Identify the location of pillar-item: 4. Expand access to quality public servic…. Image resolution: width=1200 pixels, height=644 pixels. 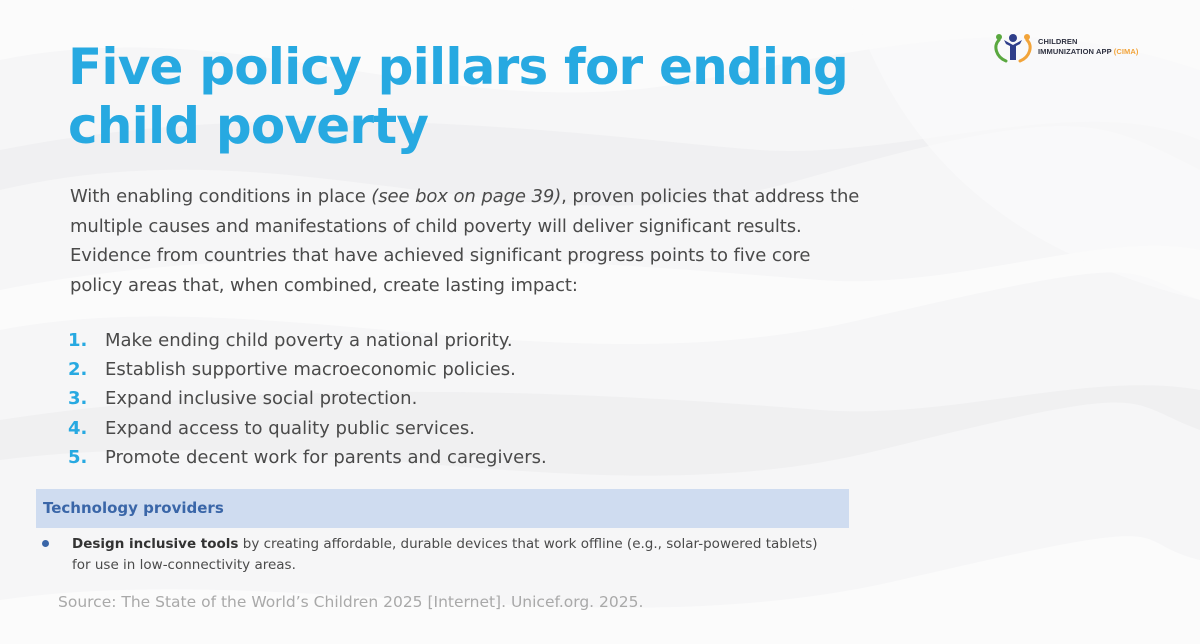
(307, 428).